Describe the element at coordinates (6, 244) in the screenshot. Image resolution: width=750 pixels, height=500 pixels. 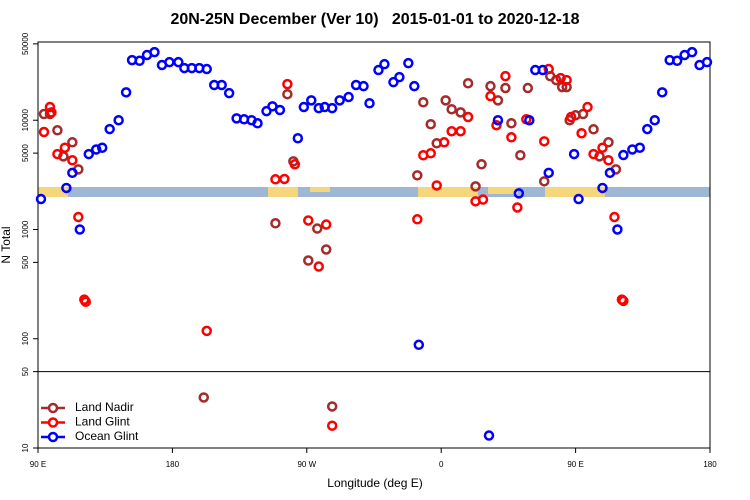
I see `y-axis-label: N Total` at that location.